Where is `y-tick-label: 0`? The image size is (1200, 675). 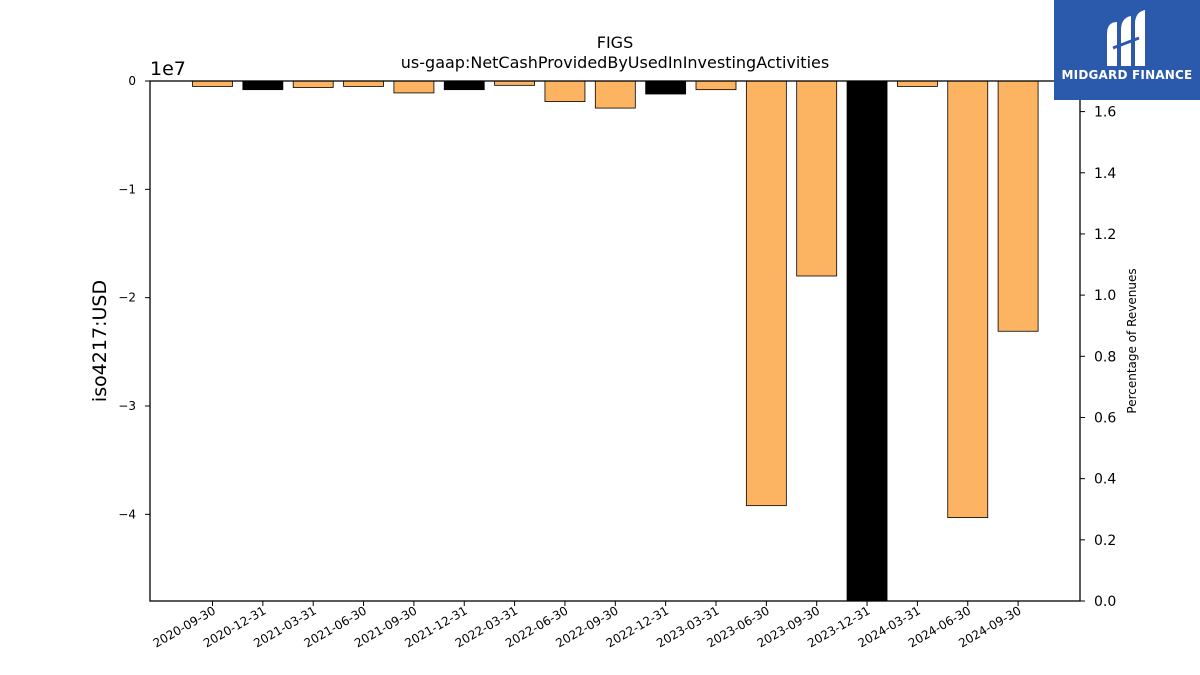 y-tick-label: 0 is located at coordinates (132, 81).